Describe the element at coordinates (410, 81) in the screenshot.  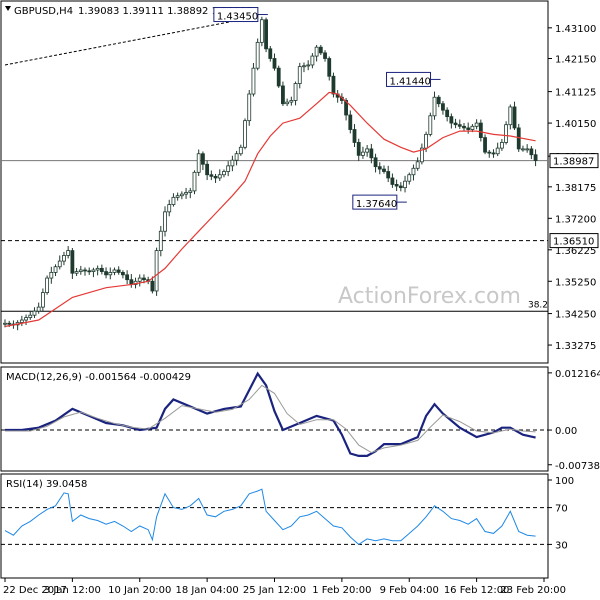
I see `annotation-label: 1.41440` at that location.